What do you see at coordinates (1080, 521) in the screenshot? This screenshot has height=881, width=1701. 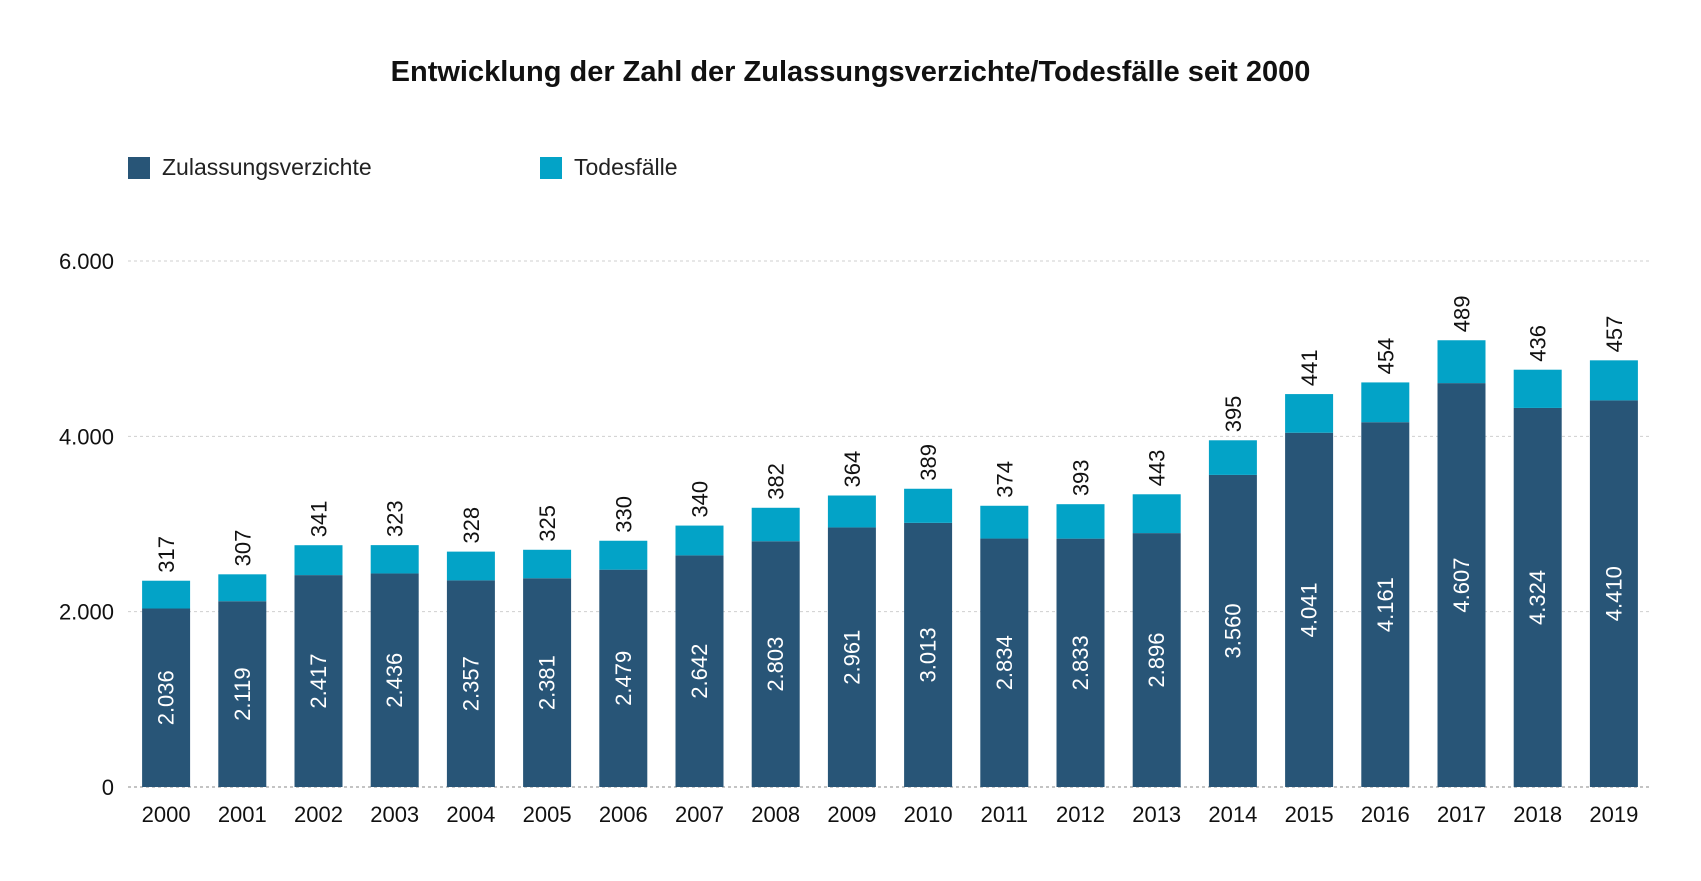 I see `bar-todesfaelle-2012` at bounding box center [1080, 521].